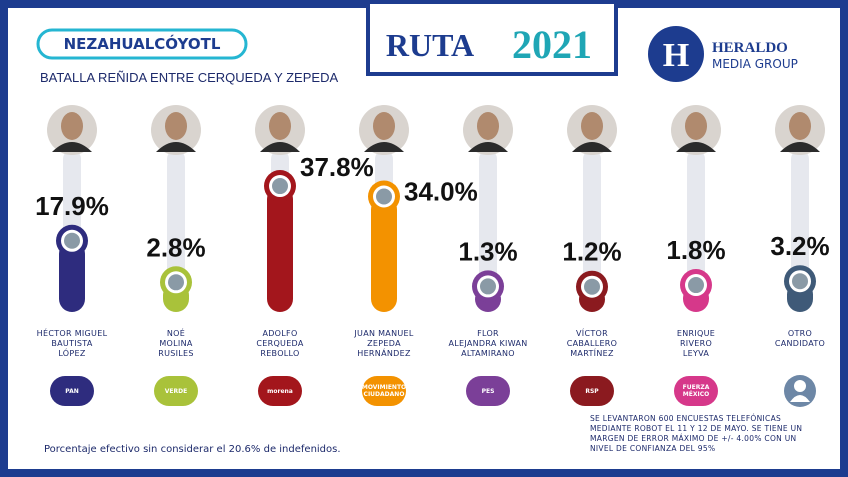 This screenshot has width=848, height=477. Describe the element at coordinates (750, 48) in the screenshot. I see `brand-name: HERALDO` at that location.